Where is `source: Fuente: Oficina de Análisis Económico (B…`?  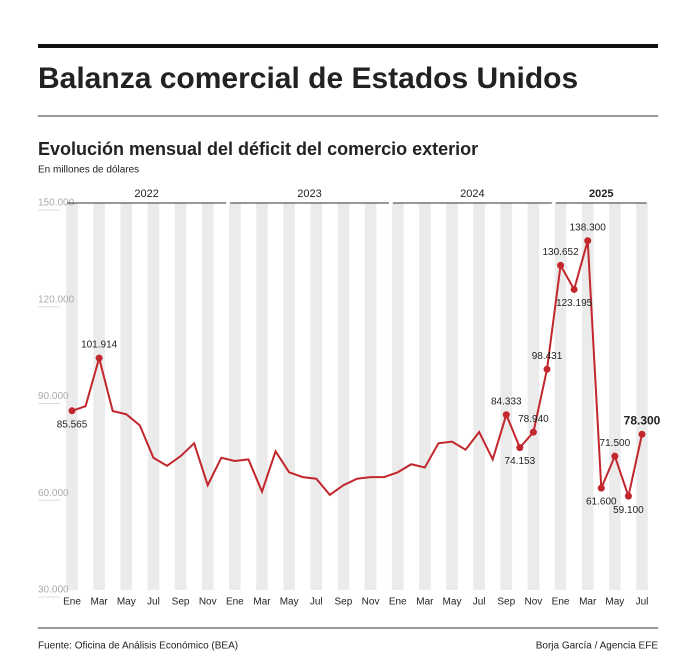
source: Fuente: Oficina de Análisis Económico (B… is located at coordinates (138, 646).